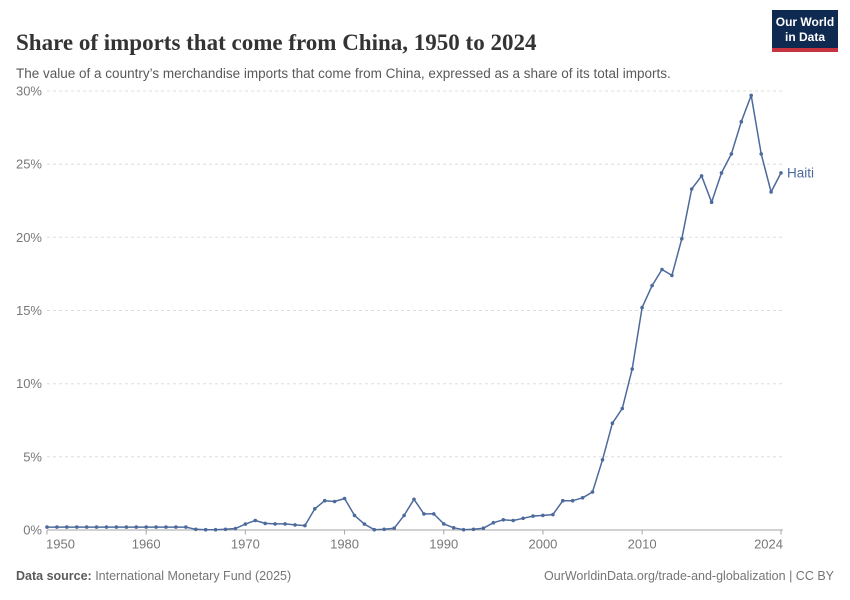 The width and height of the screenshot is (850, 600). I want to click on license-label: CC BY, so click(814, 576).